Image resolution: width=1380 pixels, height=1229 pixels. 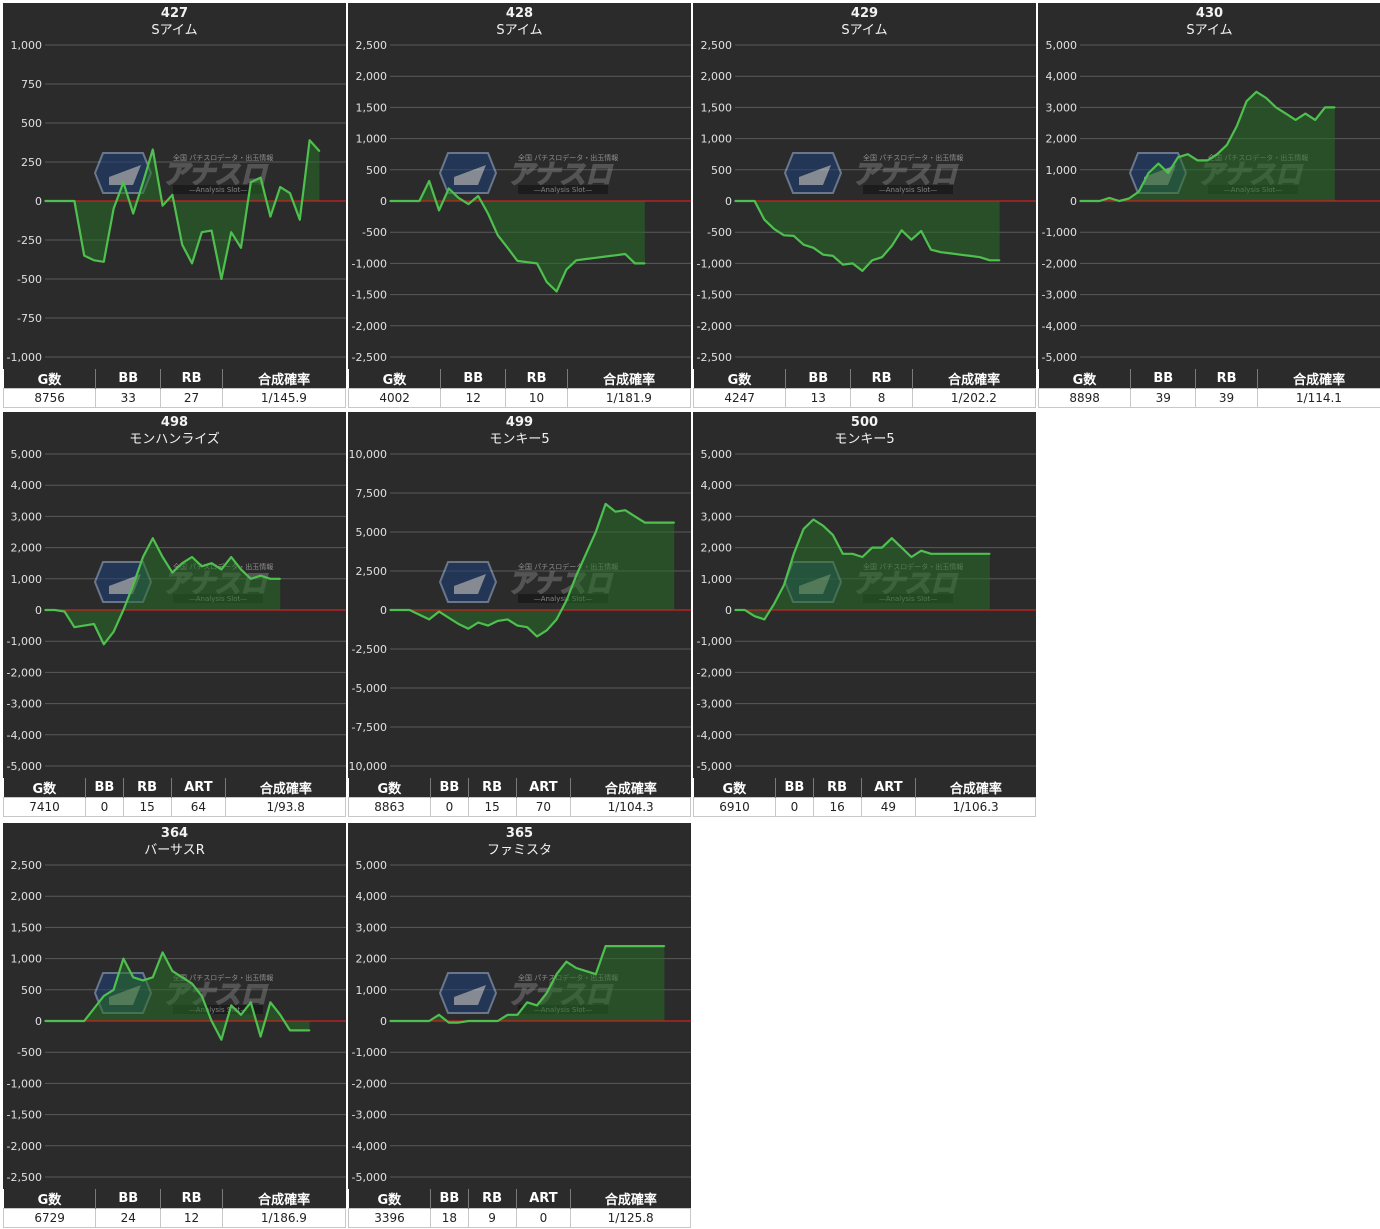 What do you see at coordinates (536, 398) in the screenshot?
I see `stats-value: 10` at bounding box center [536, 398].